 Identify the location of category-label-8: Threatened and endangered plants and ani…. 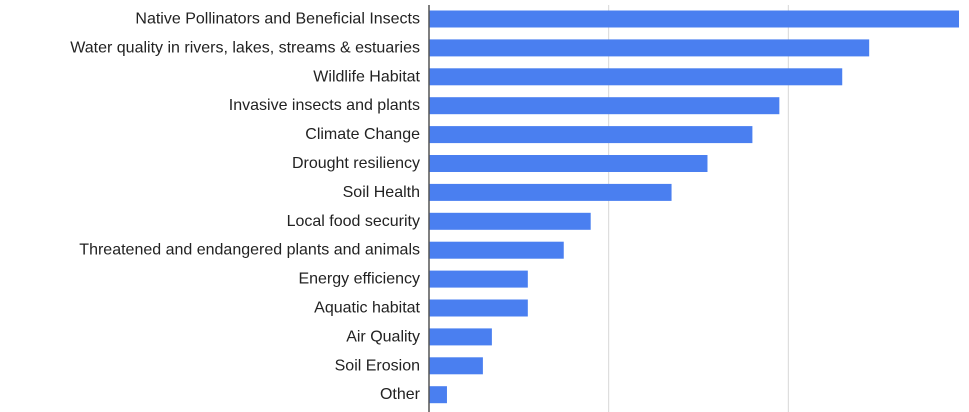
(249, 250).